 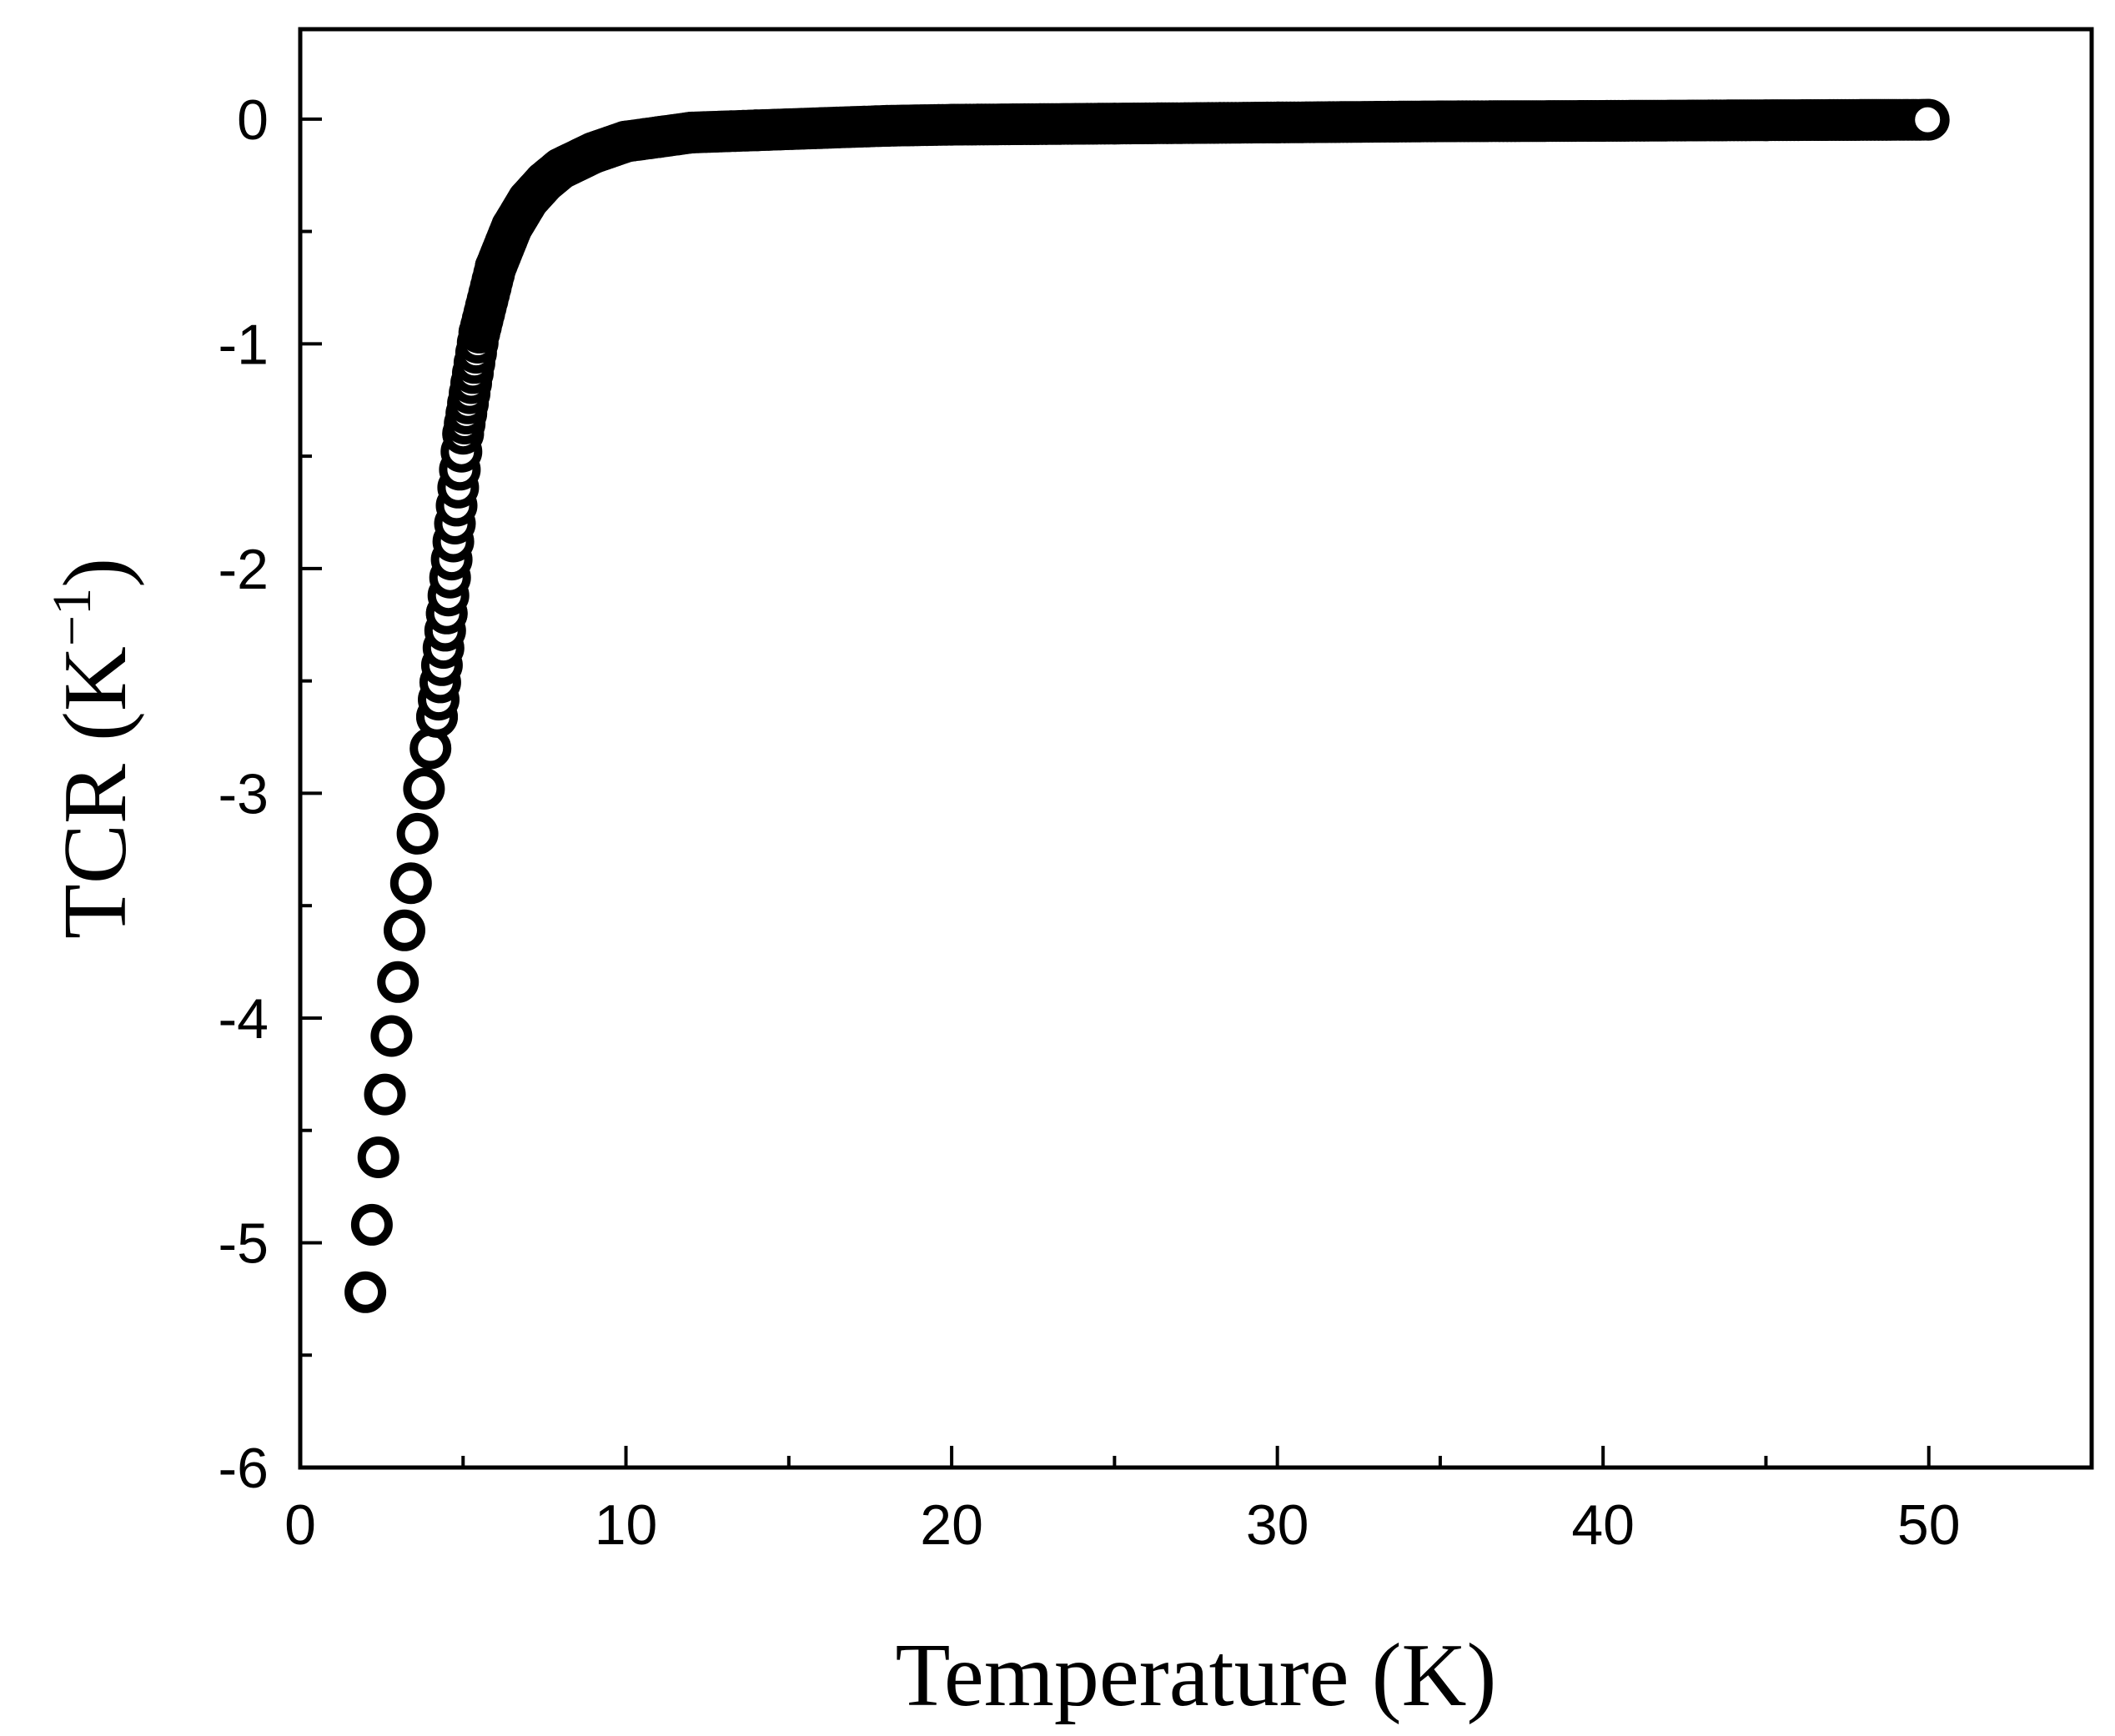 I want to click on y-tick-label: -2, so click(x=244, y=569).